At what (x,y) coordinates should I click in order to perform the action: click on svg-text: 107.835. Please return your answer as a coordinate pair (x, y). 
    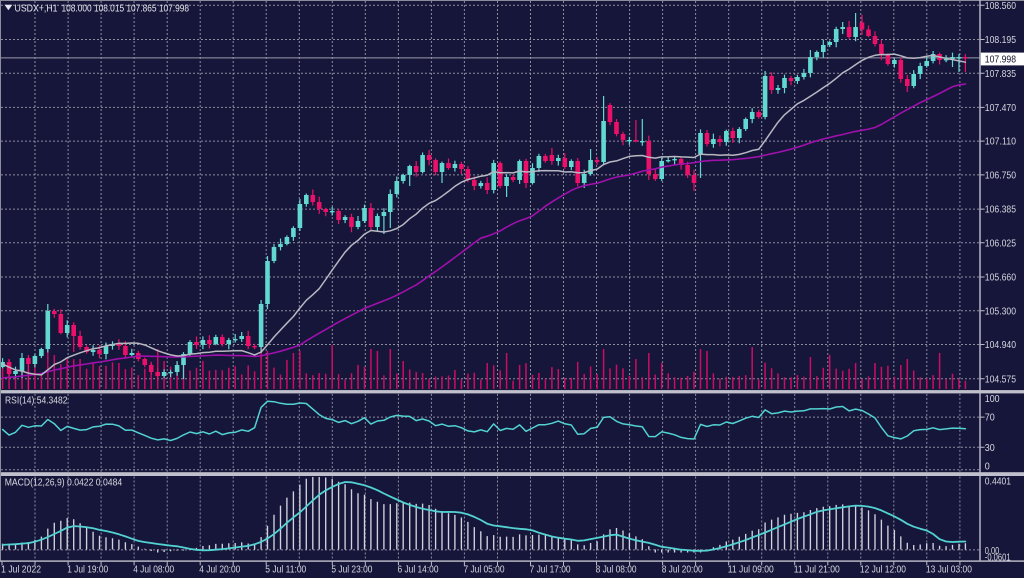
    Looking at the image, I should click on (1000, 74).